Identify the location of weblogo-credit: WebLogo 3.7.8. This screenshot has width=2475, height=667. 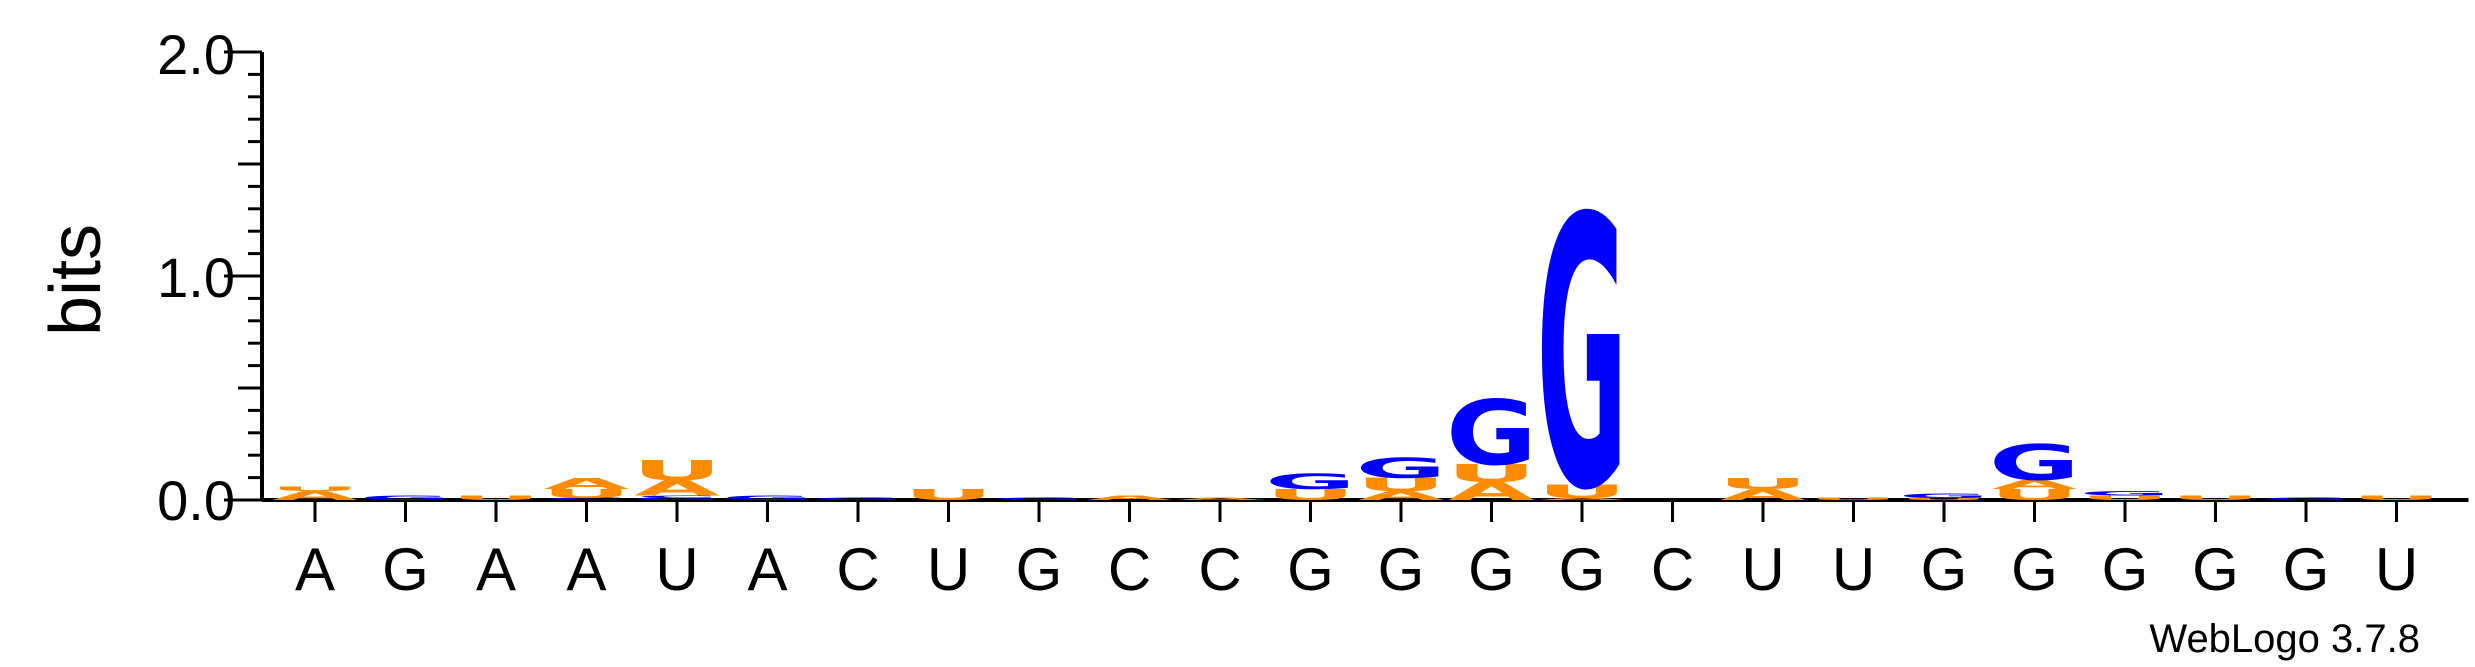
(2284, 639).